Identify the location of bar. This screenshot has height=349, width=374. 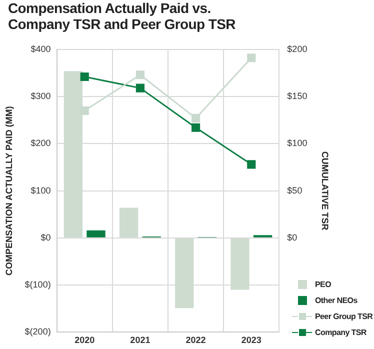
(96, 234).